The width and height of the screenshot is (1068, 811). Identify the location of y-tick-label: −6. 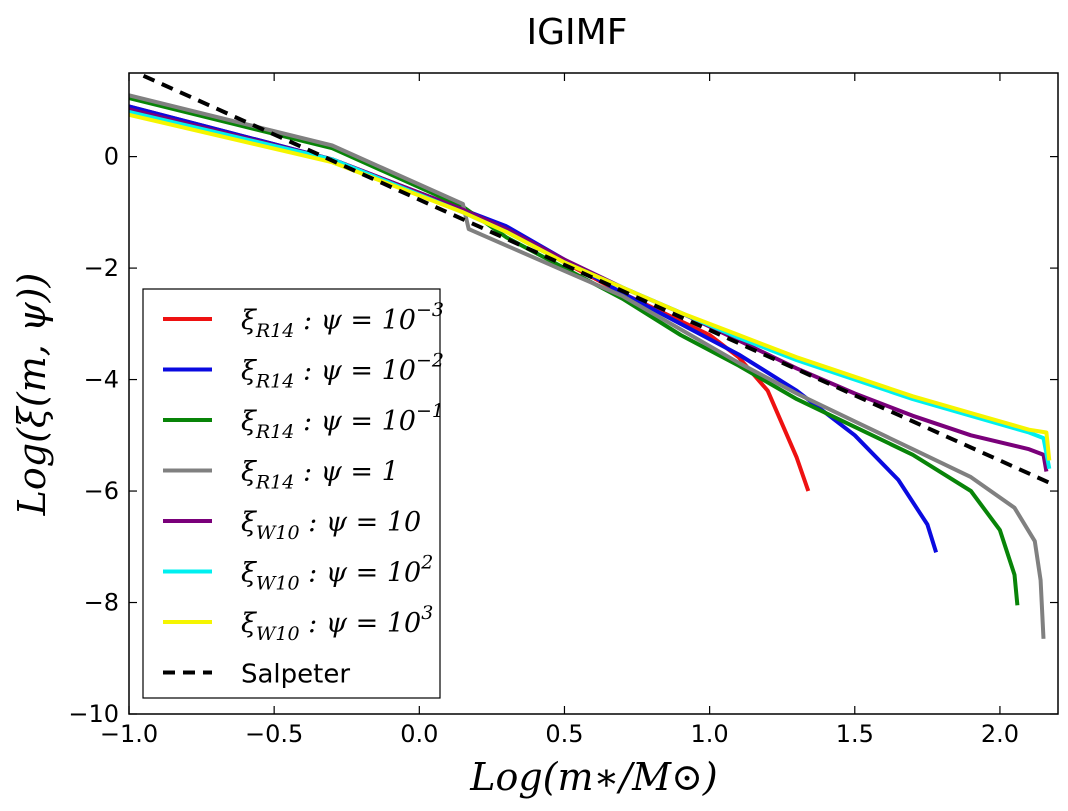
(101, 491).